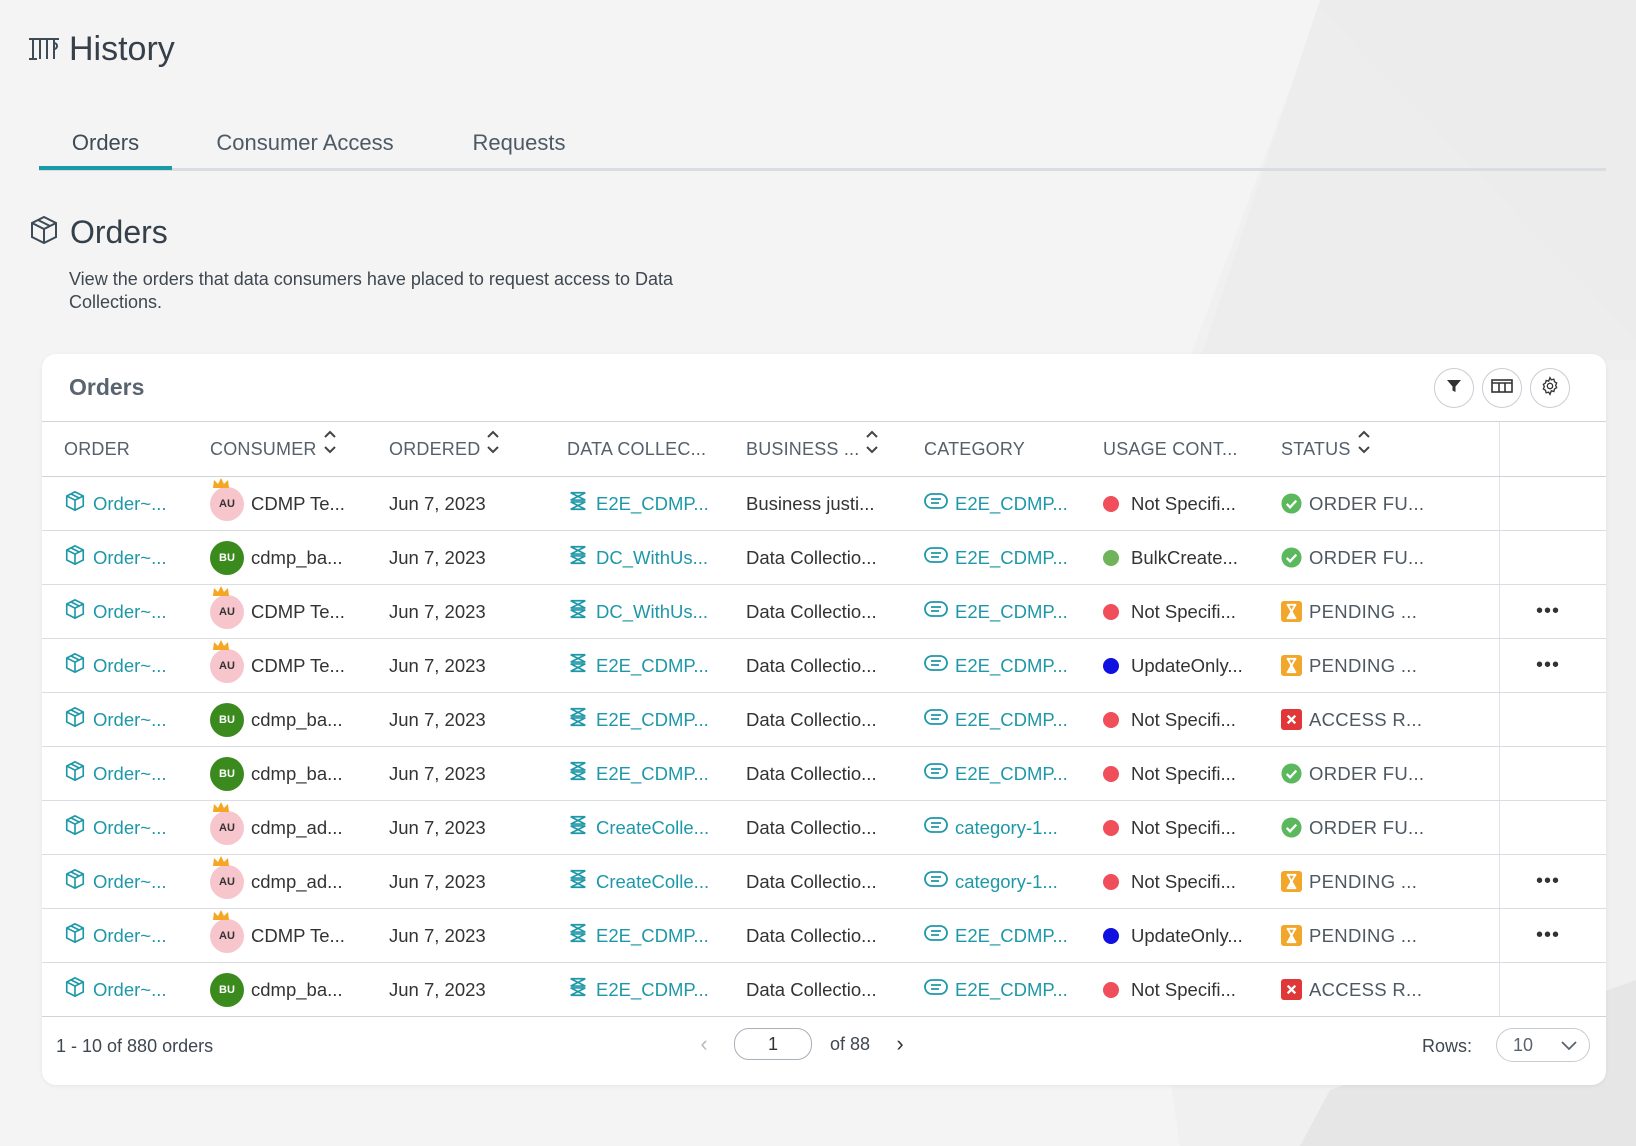 The width and height of the screenshot is (1636, 1146). I want to click on columns-history-icon, so click(44, 50).